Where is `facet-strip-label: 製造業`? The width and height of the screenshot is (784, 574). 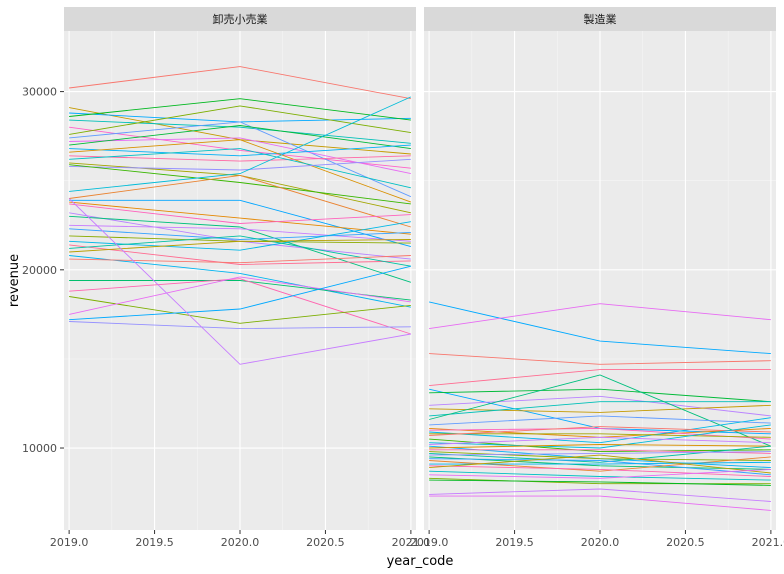
facet-strip-label: 製造業 is located at coordinates (600, 19).